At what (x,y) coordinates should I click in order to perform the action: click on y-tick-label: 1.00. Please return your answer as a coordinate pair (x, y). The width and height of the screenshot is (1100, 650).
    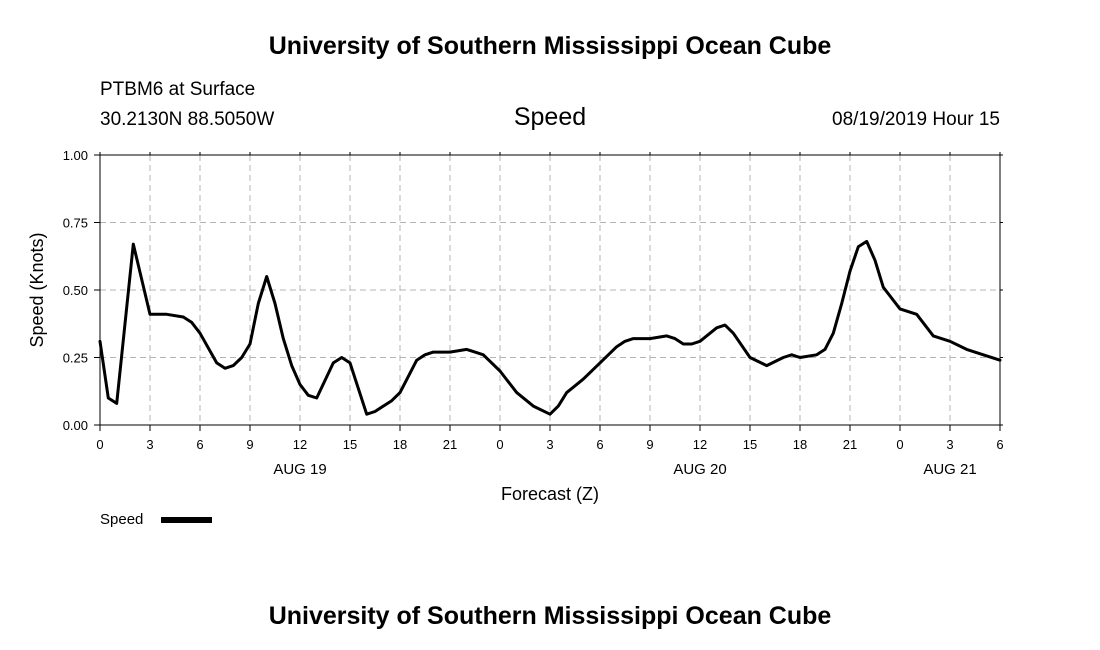
    Looking at the image, I should click on (75, 155).